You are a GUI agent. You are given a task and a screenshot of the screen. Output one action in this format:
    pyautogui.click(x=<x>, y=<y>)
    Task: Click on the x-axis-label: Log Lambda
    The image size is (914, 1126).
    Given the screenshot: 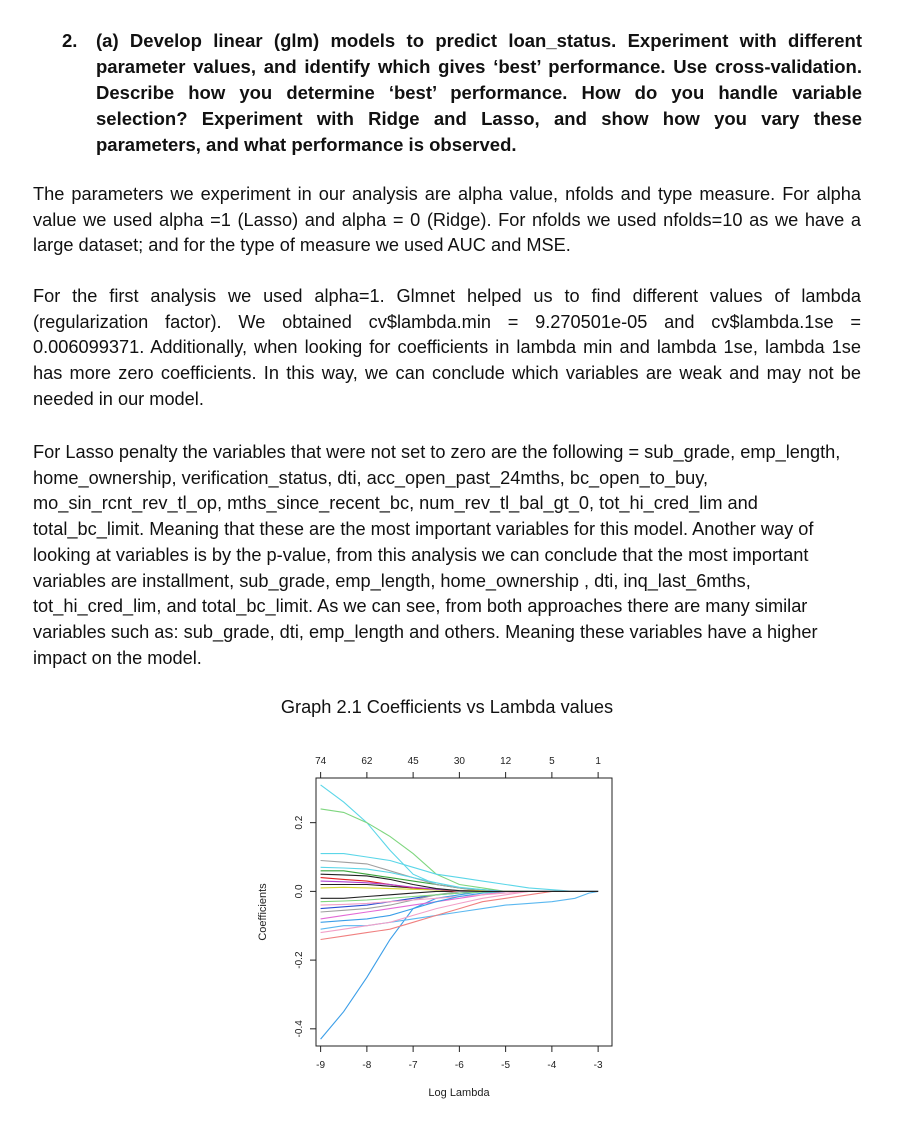 What is the action you would take?
    pyautogui.click(x=459, y=1093)
    